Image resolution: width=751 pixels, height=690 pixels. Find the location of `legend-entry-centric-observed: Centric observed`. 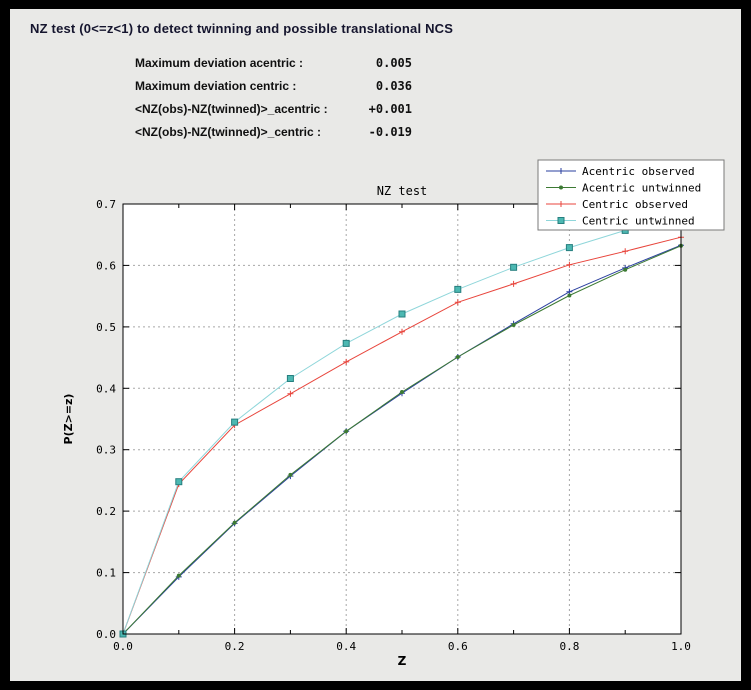

legend-entry-centric-observed: Centric observed is located at coordinates (617, 204).